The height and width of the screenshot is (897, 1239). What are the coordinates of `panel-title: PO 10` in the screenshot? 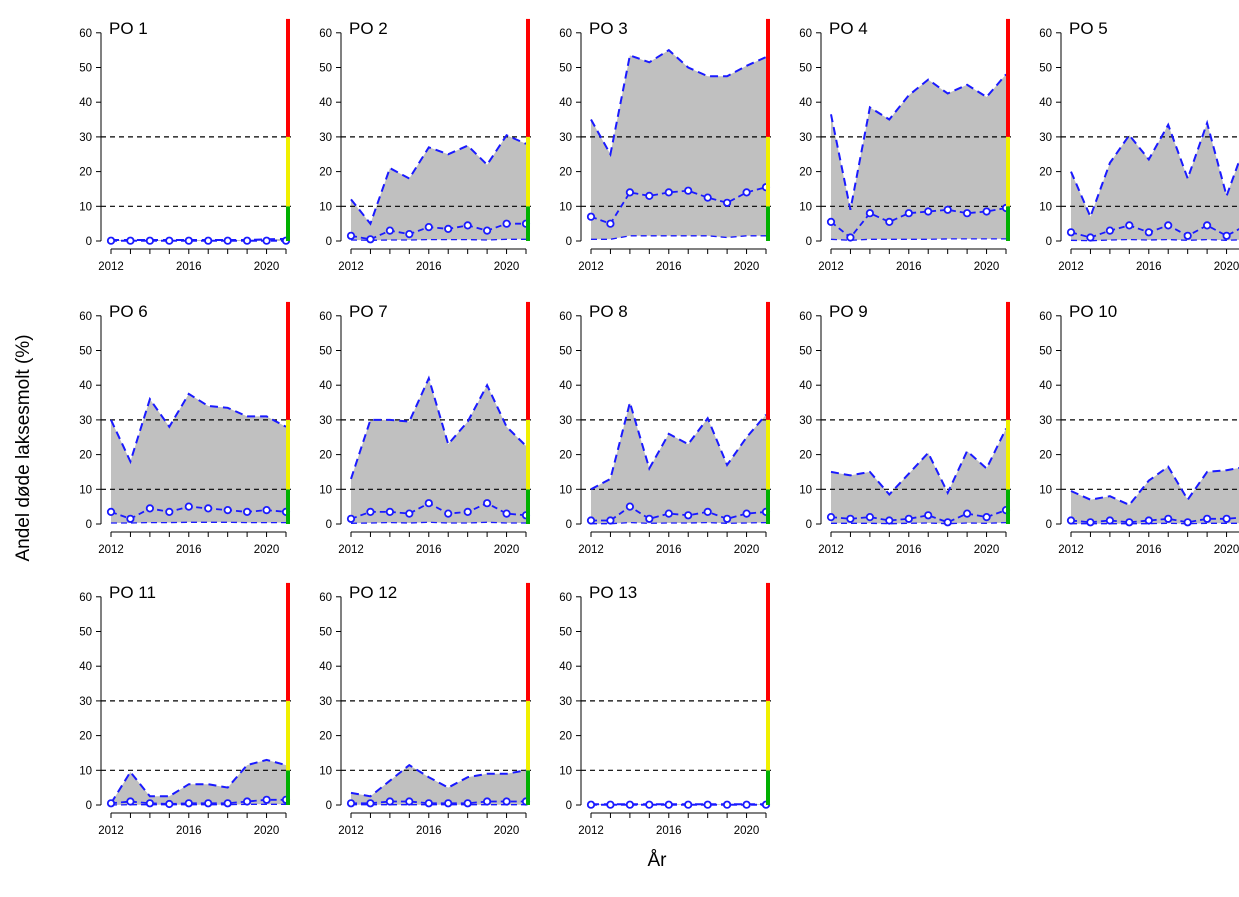 It's located at (1093, 311).